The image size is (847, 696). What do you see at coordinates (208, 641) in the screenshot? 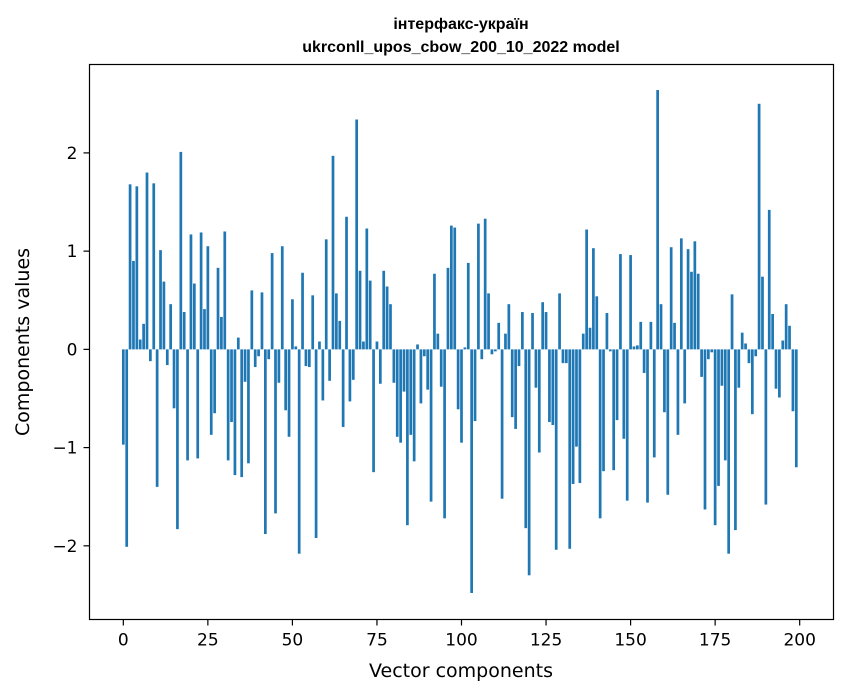
I see `x-tick-label: 25` at bounding box center [208, 641].